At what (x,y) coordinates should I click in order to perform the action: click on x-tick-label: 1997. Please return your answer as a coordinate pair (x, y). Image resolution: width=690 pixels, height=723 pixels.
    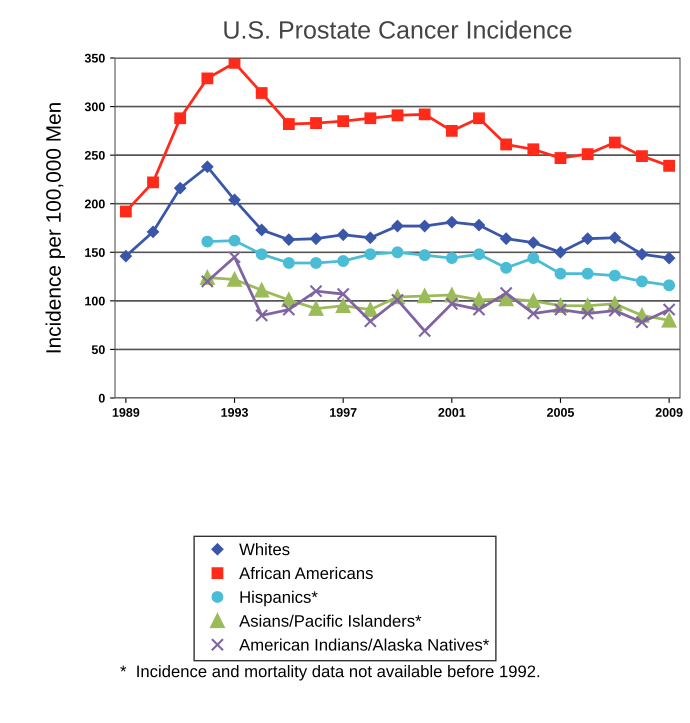
    Looking at the image, I should click on (343, 412).